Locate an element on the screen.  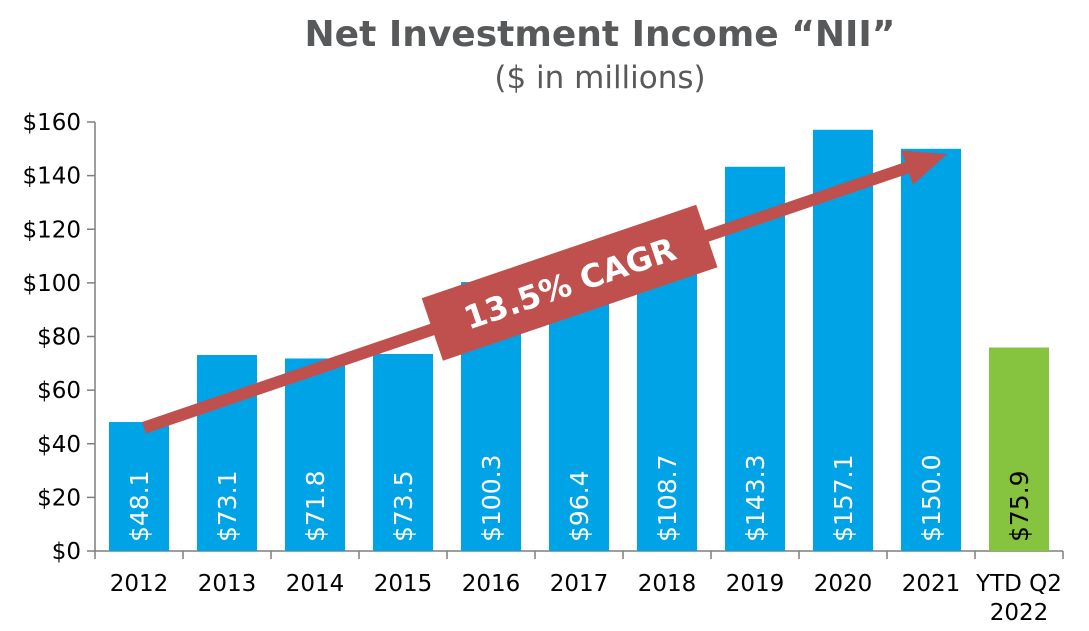
data-label: $150.0 is located at coordinates (931, 498).